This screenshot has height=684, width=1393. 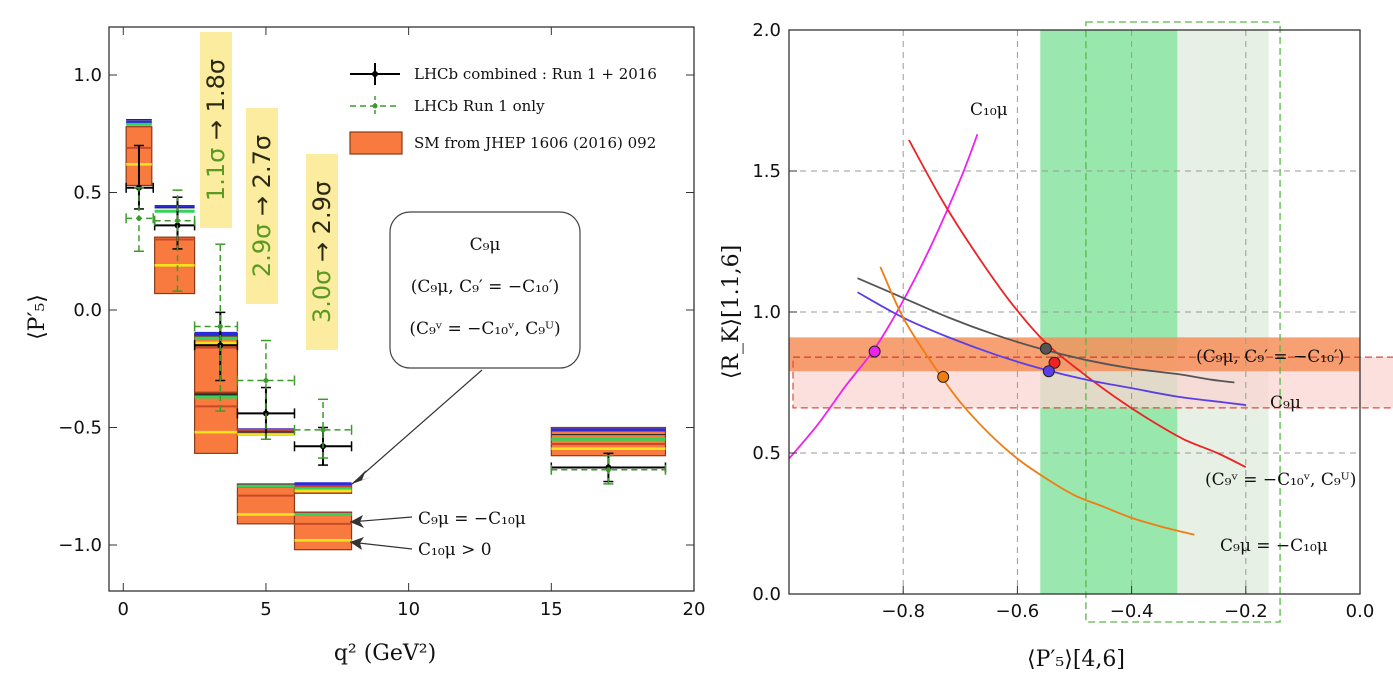 I want to click on left-ytick-label: 0.5, so click(x=87, y=193).